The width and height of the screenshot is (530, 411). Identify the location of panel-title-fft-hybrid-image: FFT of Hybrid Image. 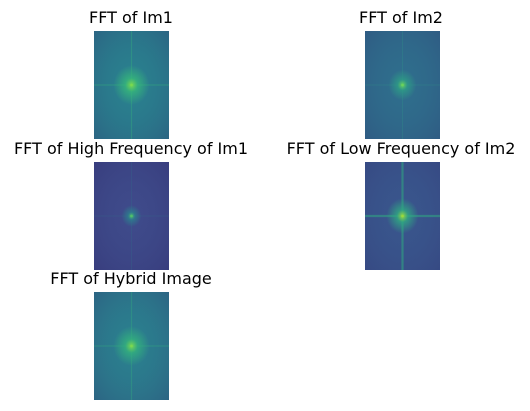
(131, 278).